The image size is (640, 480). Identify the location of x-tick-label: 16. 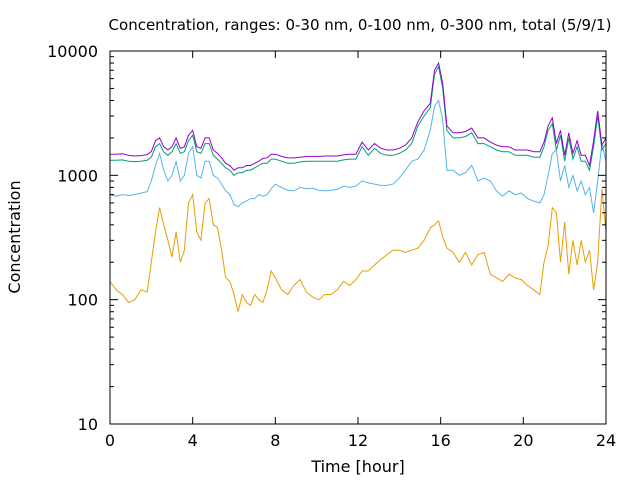
(440, 440).